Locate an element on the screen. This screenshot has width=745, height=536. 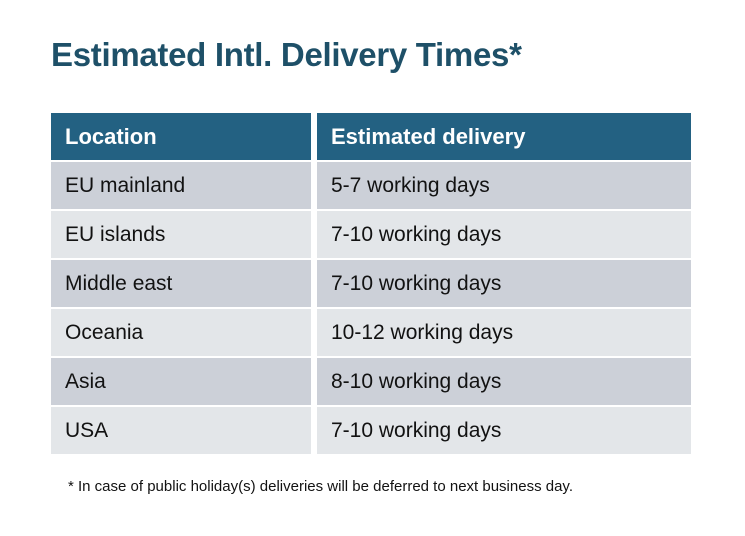
table-row: Asia 8-10 working days is located at coordinates (371, 380).